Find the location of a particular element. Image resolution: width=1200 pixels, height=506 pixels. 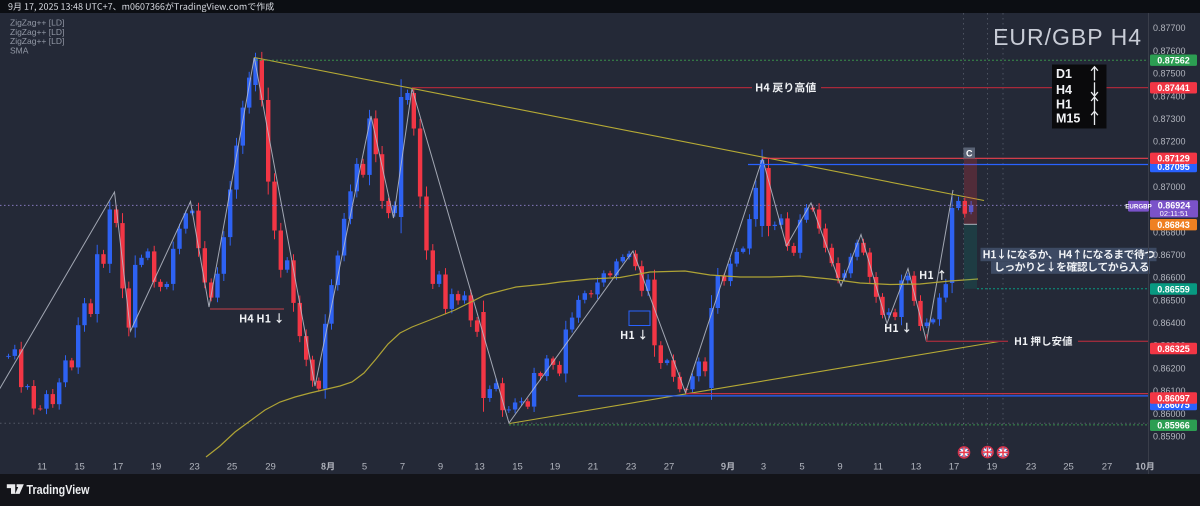

svg-text: 0.87129 is located at coordinates (1173, 159).